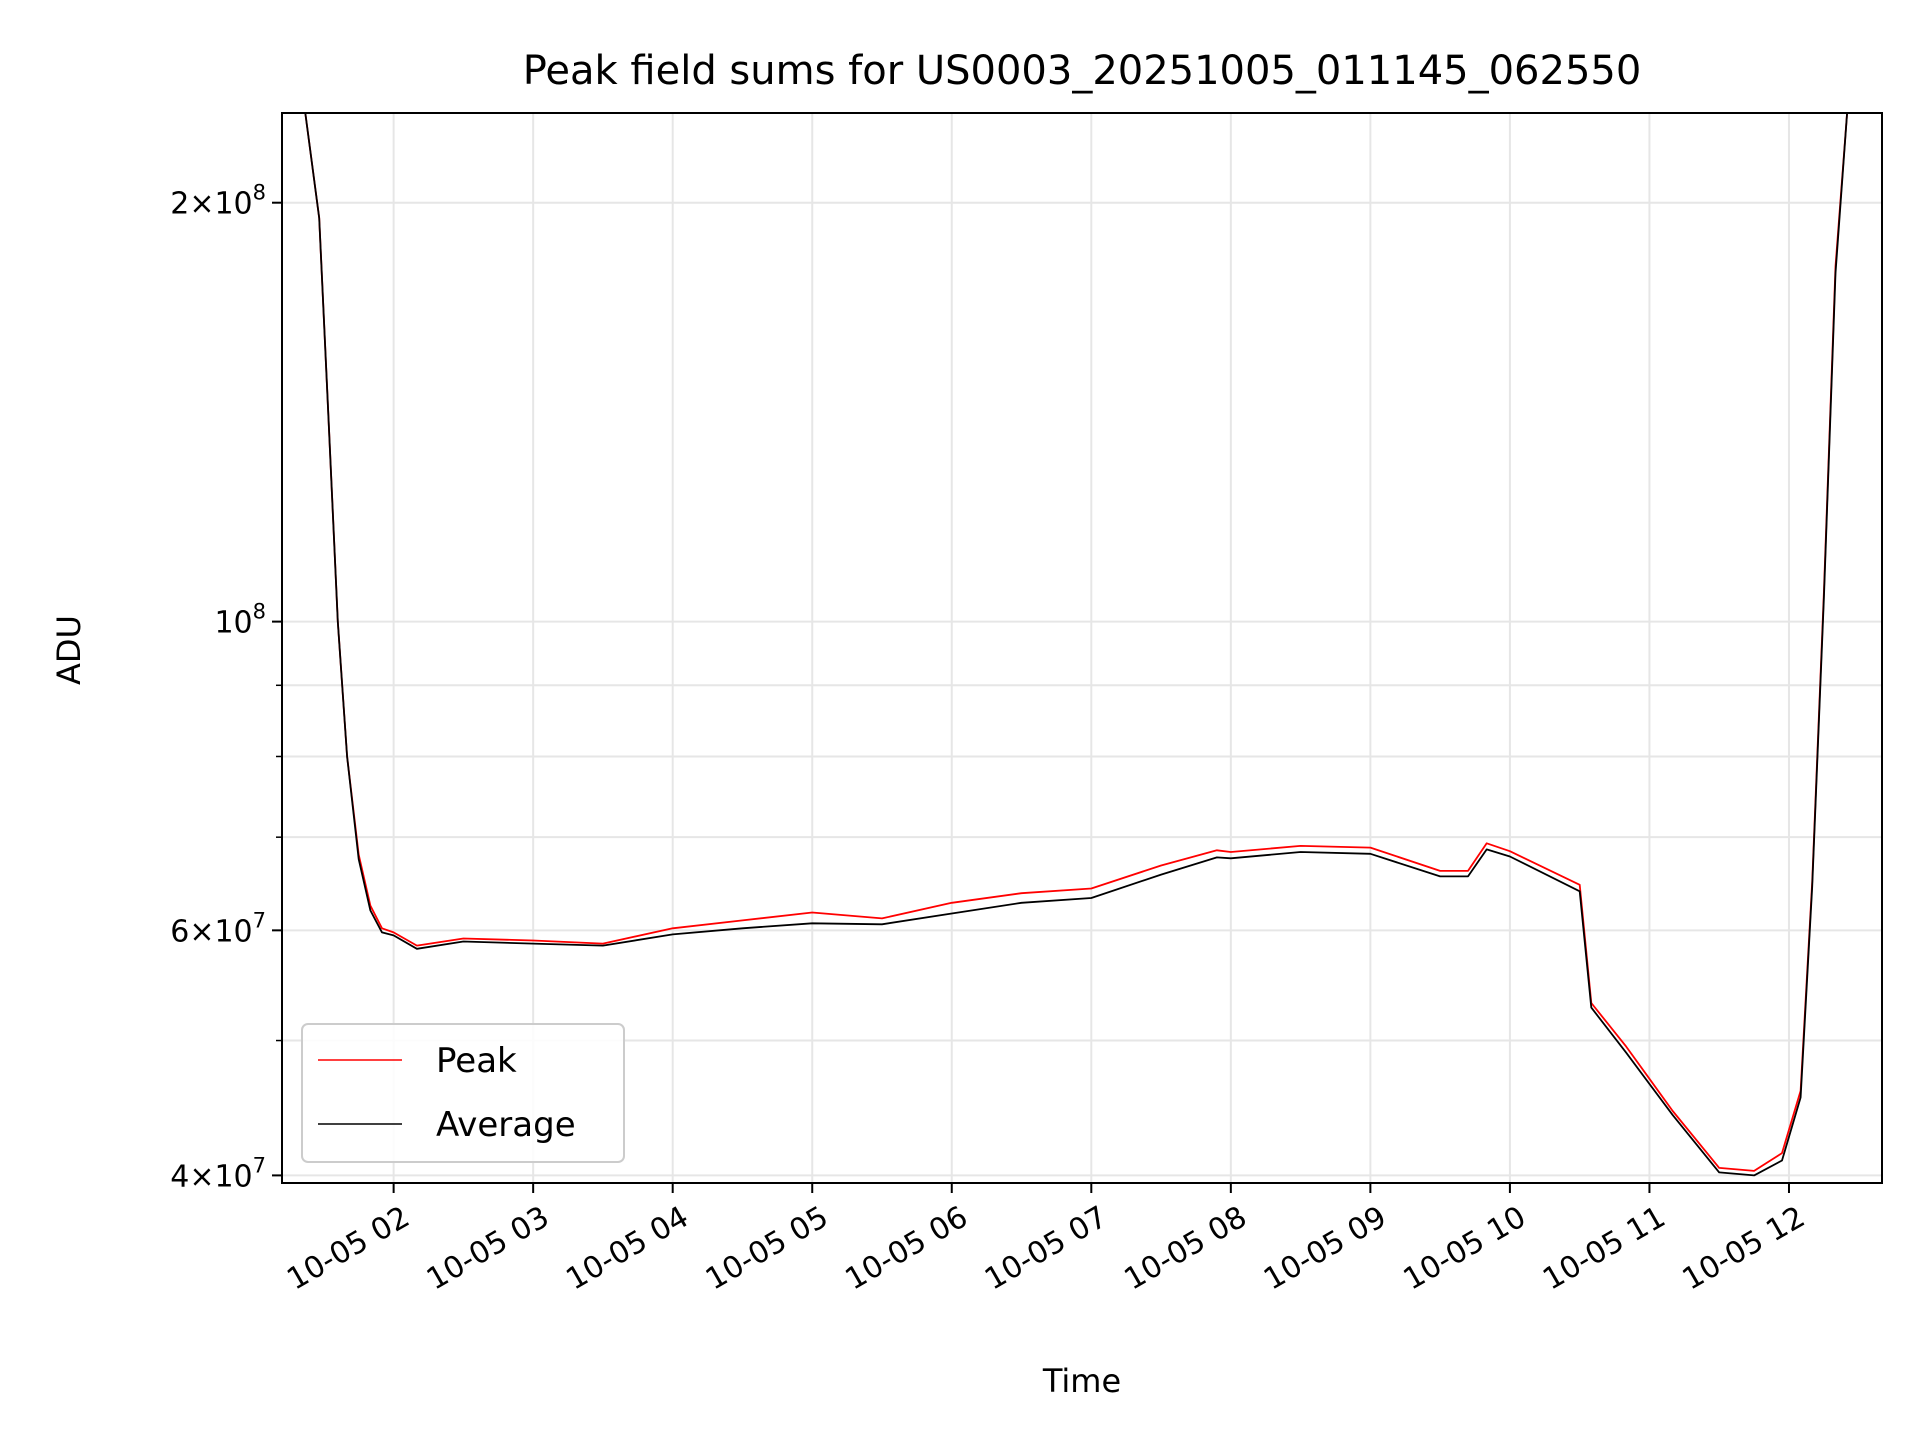 Image resolution: width=1920 pixels, height=1440 pixels. What do you see at coordinates (506, 1125) in the screenshot?
I see `legend-label-average: Average` at bounding box center [506, 1125].